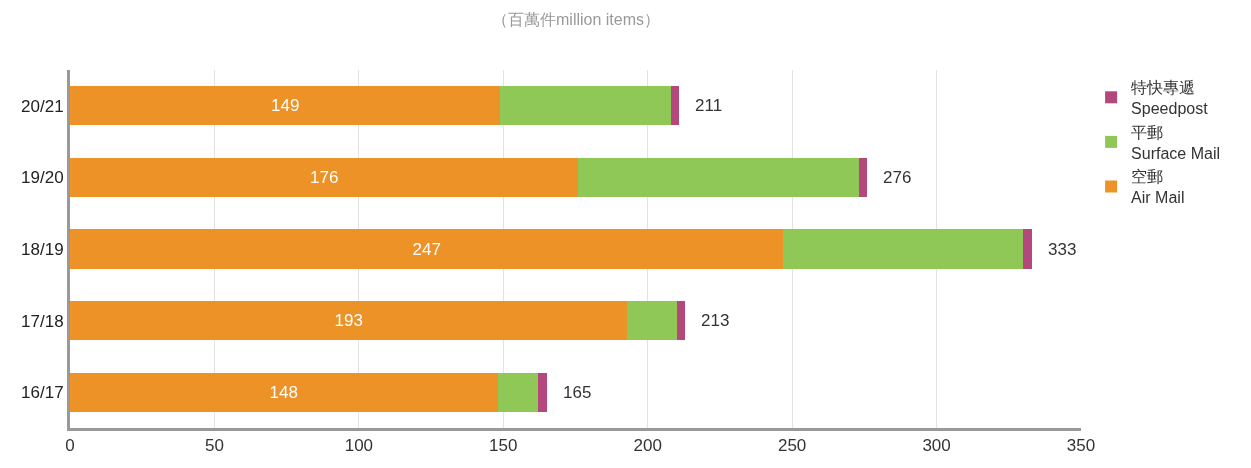  I want to click on data-label: 247, so click(426, 249).